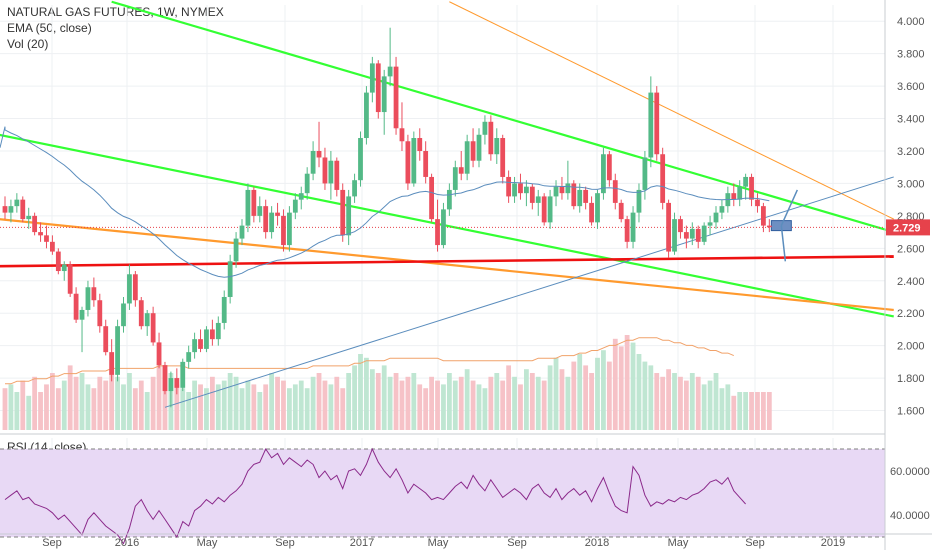 The image size is (932, 550). What do you see at coordinates (369, 361) in the screenshot?
I see `volume-ma-line` at bounding box center [369, 361].